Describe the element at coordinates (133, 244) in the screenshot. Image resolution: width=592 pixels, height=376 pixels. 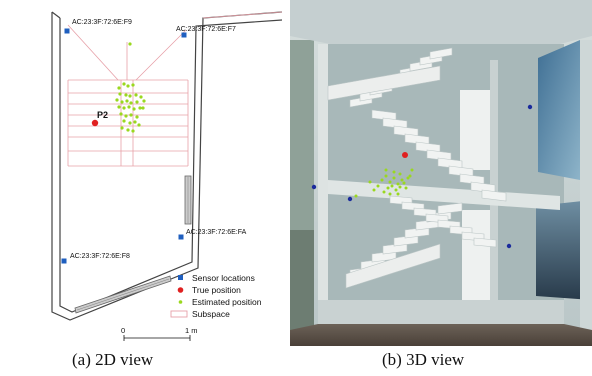
I see `door-slabs` at that location.